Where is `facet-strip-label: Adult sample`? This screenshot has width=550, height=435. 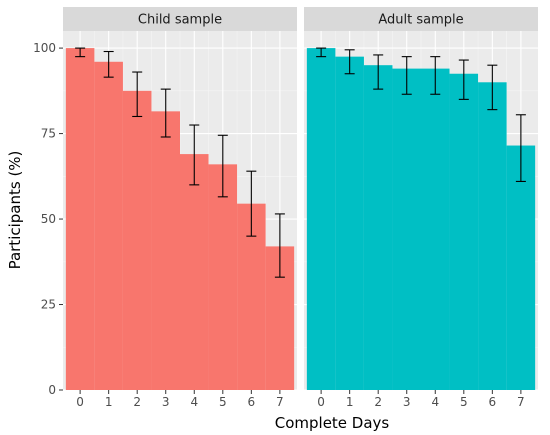
facet-strip-label: Adult sample is located at coordinates (420, 20).